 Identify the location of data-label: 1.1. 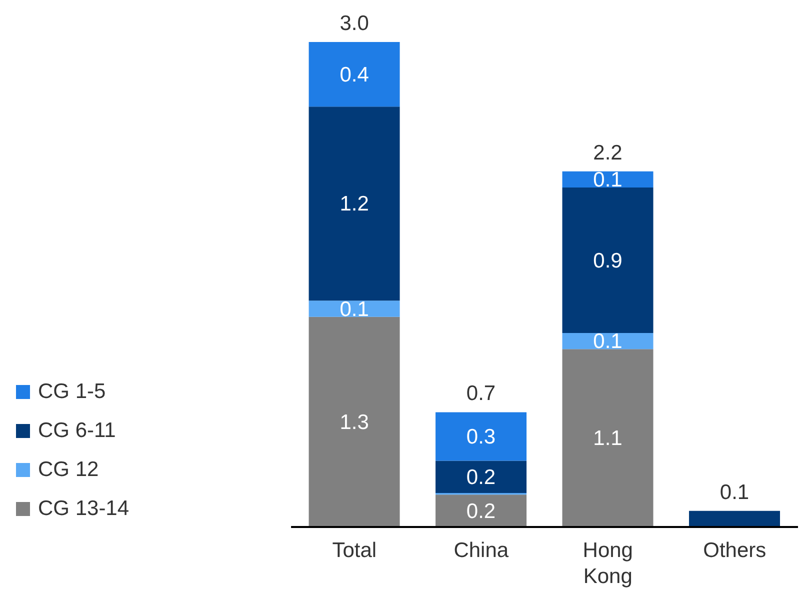
(607, 438).